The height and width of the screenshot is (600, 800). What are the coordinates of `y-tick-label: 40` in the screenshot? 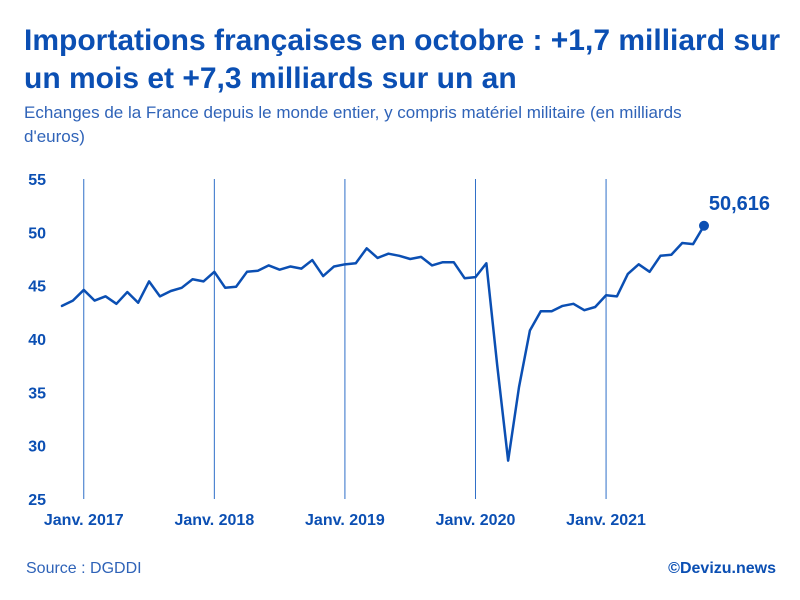 It's located at (37, 340).